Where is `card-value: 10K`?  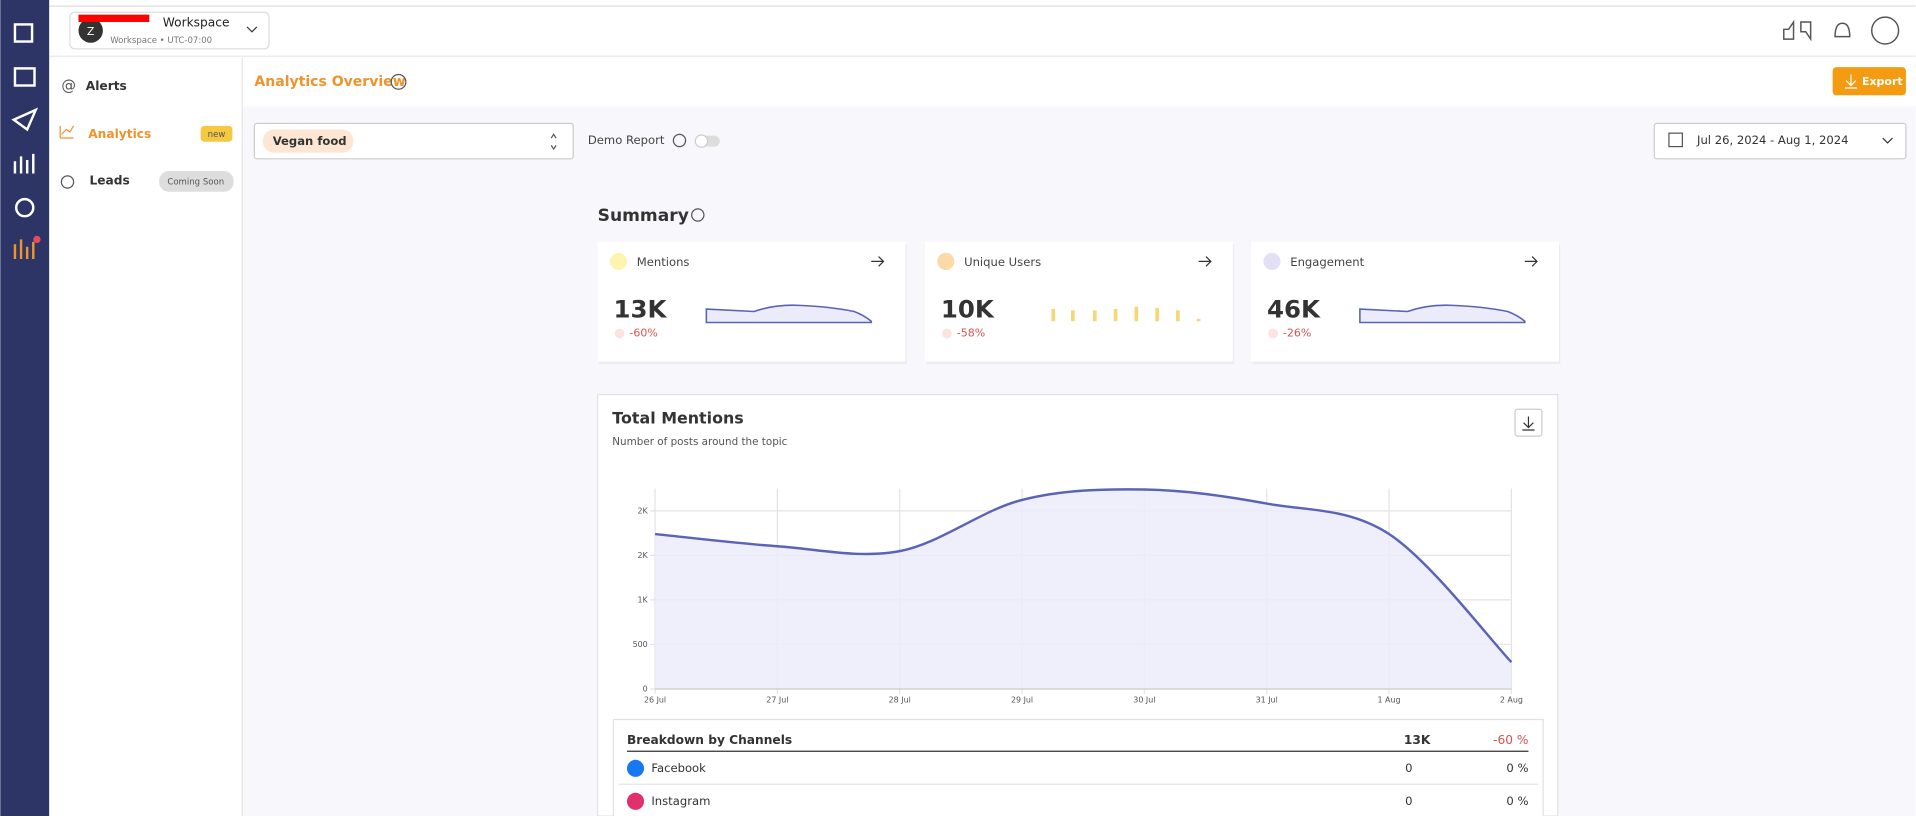
card-value: 10K is located at coordinates (968, 308).